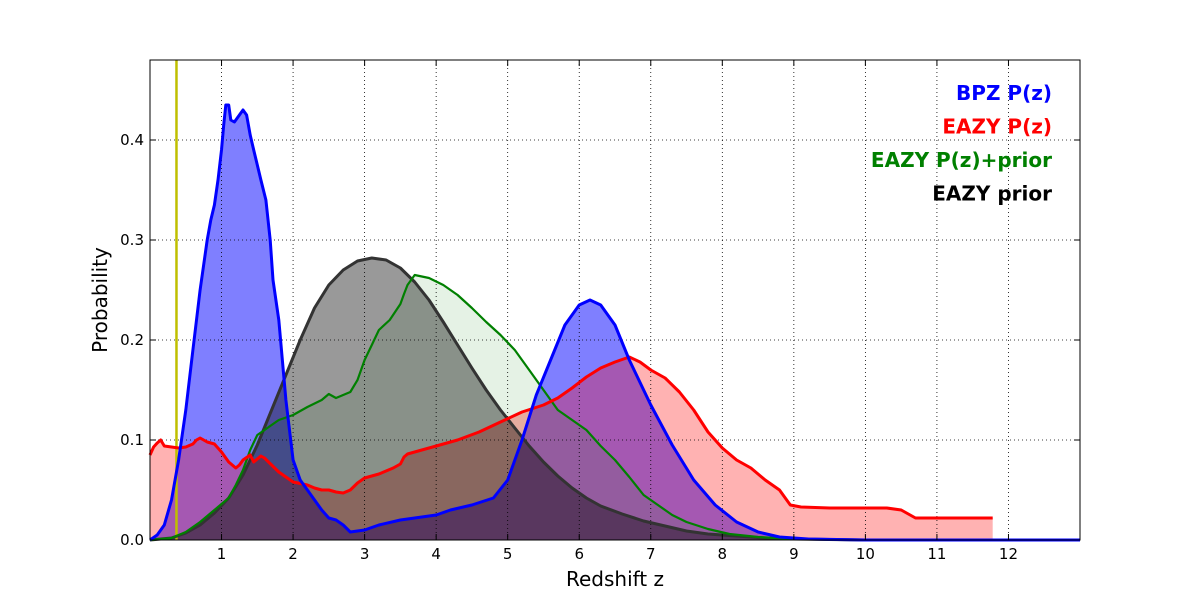 This screenshot has width=1200, height=600. Describe the element at coordinates (293, 554) in the screenshot. I see `x-tick-label-1: 2` at that location.